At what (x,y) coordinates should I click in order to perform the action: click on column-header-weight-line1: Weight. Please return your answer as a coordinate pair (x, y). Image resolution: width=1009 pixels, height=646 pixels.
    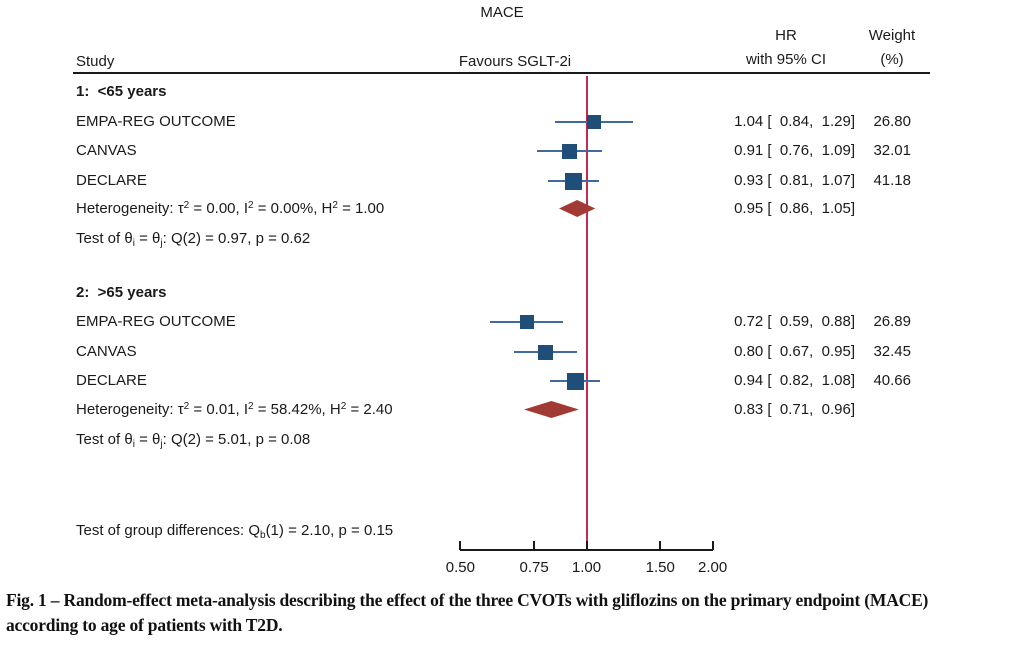
    Looking at the image, I should click on (892, 35).